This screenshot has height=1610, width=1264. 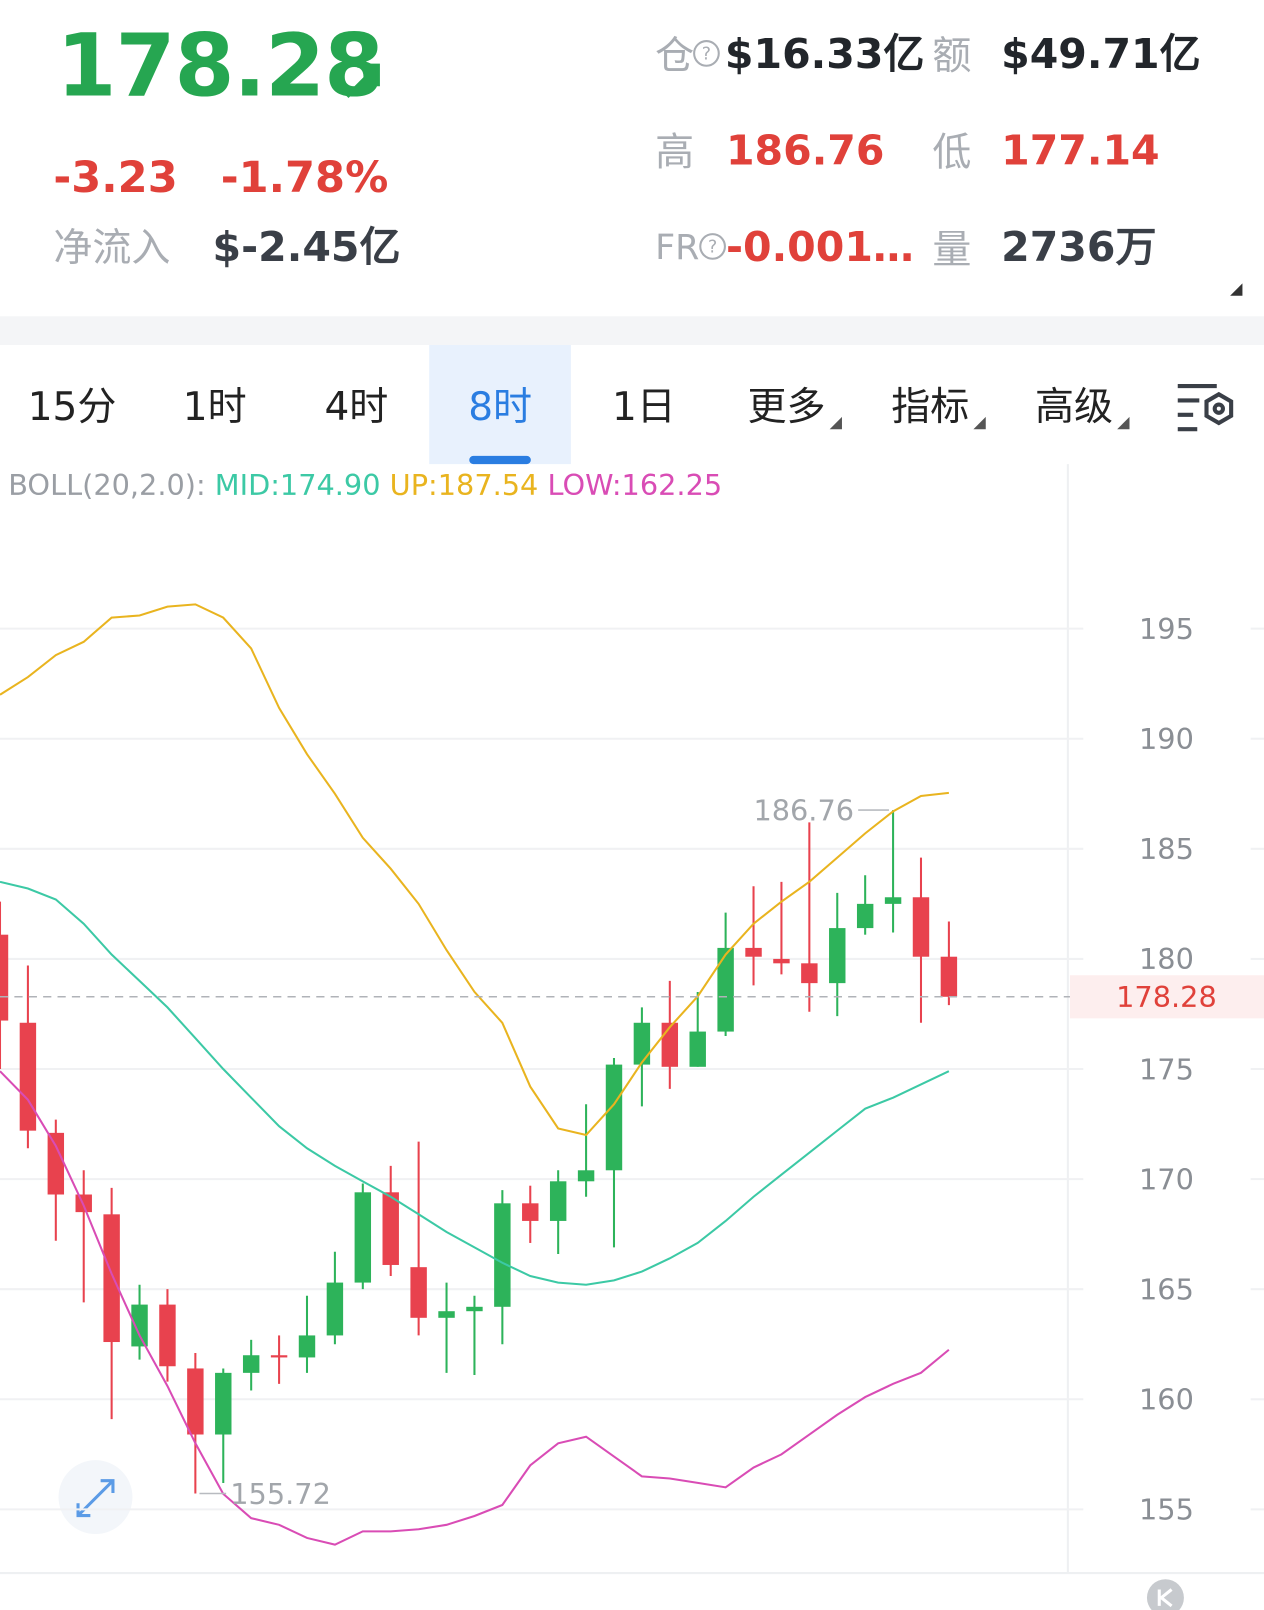 I want to click on high-label: 186.76, so click(x=803, y=810).